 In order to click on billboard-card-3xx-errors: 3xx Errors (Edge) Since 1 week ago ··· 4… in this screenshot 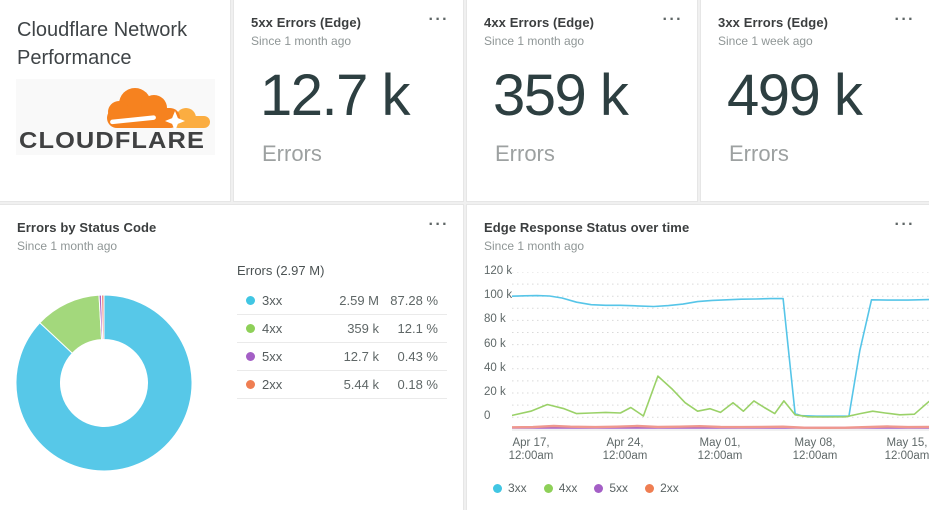, I will do `click(815, 100)`.